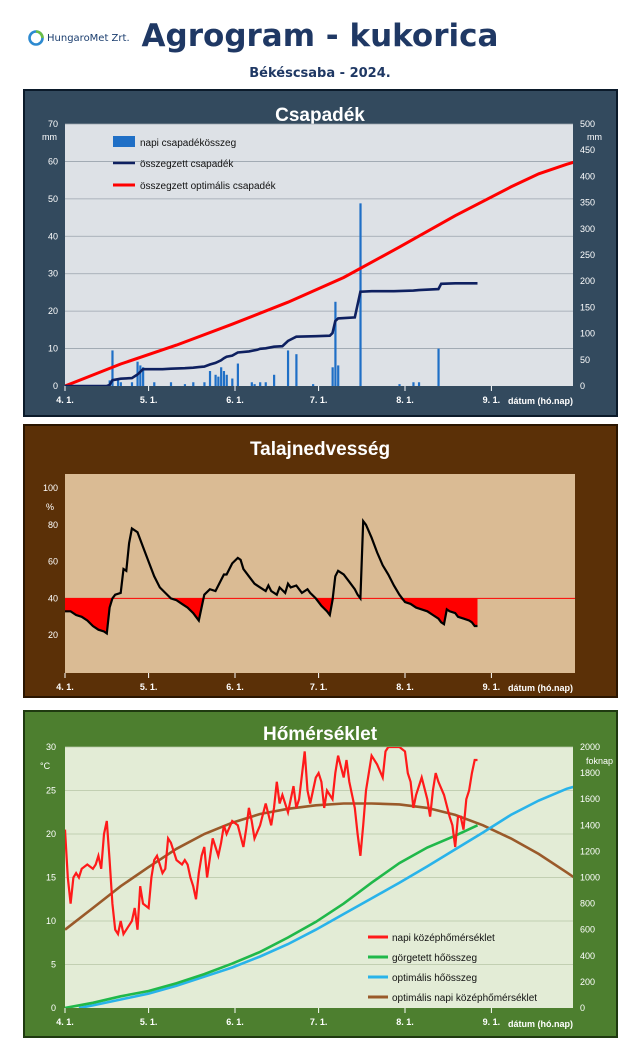  Describe the element at coordinates (590, 878) in the screenshot. I see `y-tick-label: 1000` at that location.